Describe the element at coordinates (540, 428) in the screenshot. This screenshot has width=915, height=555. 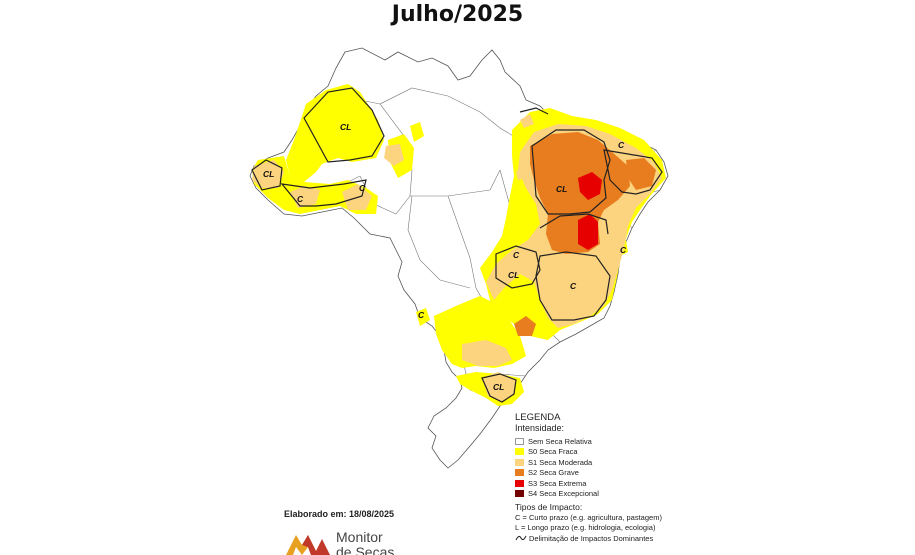
I see `legend-intensity-heading: Intensidade:` at that location.